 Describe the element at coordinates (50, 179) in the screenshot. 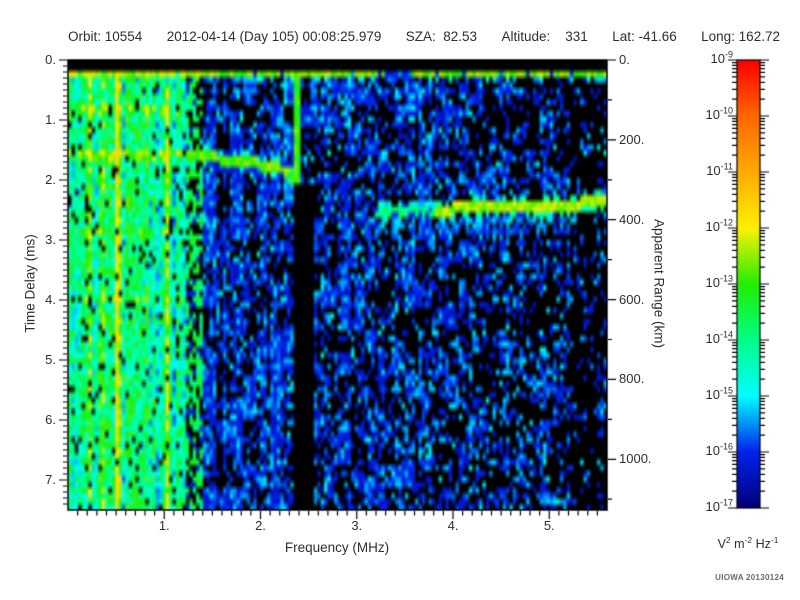

I see `y-tick-label: 2.` at that location.